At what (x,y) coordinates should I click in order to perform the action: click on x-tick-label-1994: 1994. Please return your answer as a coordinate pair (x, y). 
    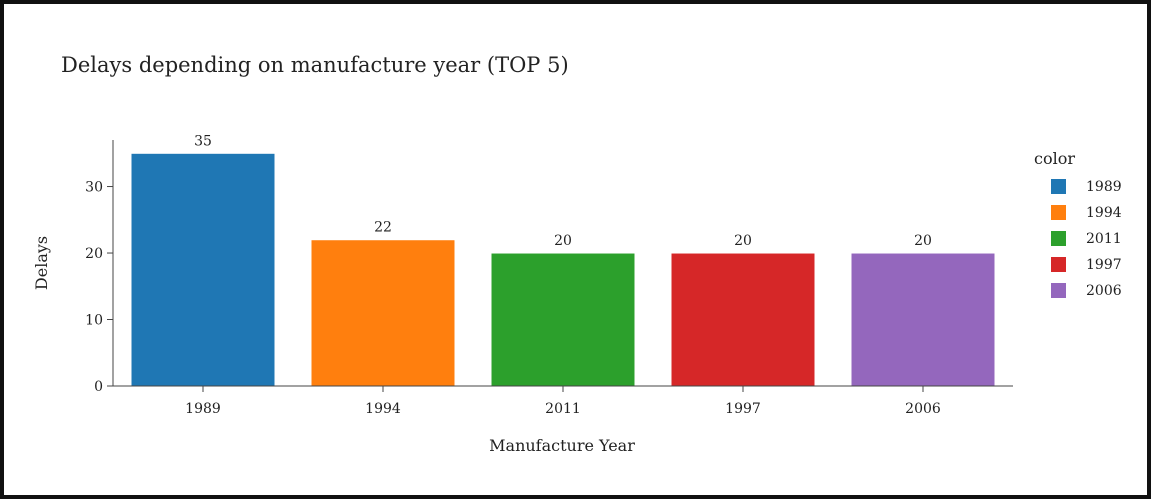
    Looking at the image, I should click on (383, 409).